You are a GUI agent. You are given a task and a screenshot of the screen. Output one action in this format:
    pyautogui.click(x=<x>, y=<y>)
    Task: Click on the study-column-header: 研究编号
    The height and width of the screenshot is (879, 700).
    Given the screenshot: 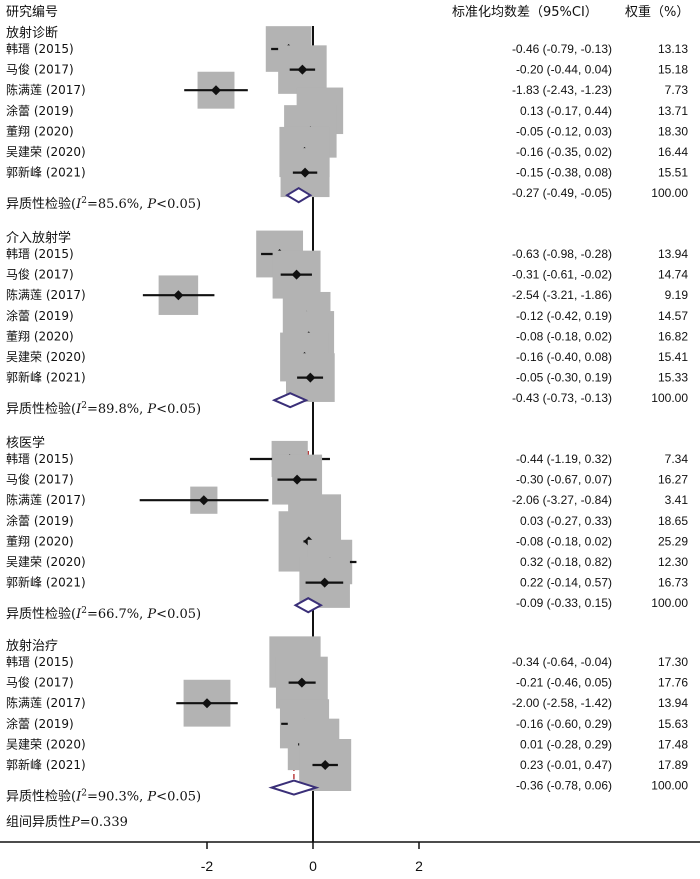 What is the action you would take?
    pyautogui.click(x=32, y=12)
    